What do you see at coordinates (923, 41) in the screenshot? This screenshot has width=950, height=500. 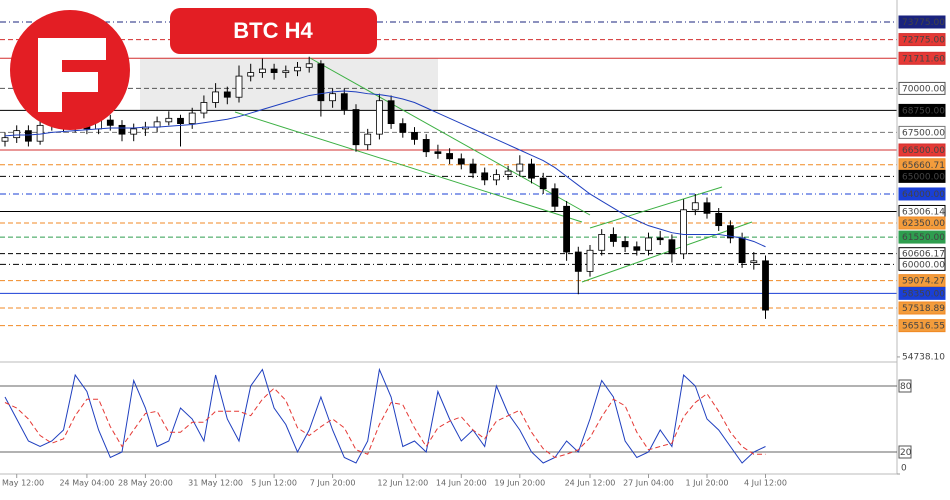 I see `level-label: 72775.00` at bounding box center [923, 41].